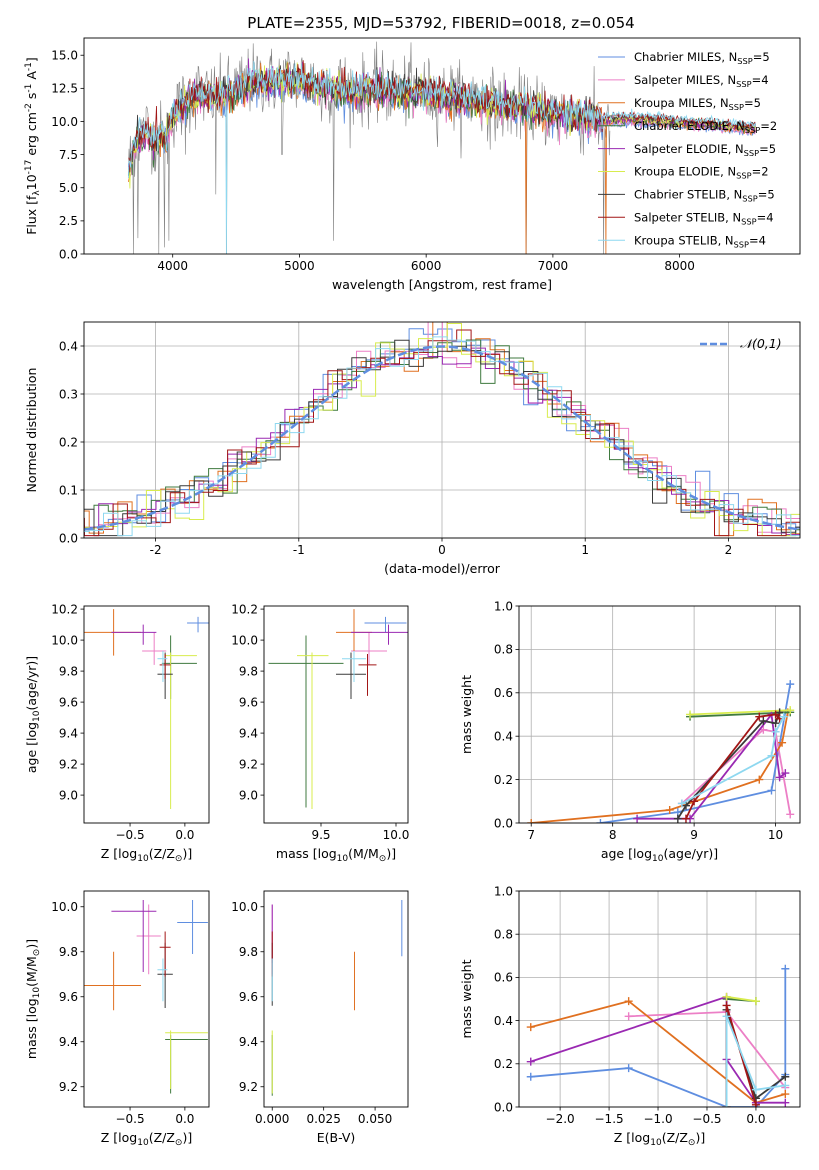  What do you see at coordinates (119, 853) in the screenshot?
I see `label-segment: Z [log` at bounding box center [119, 853].